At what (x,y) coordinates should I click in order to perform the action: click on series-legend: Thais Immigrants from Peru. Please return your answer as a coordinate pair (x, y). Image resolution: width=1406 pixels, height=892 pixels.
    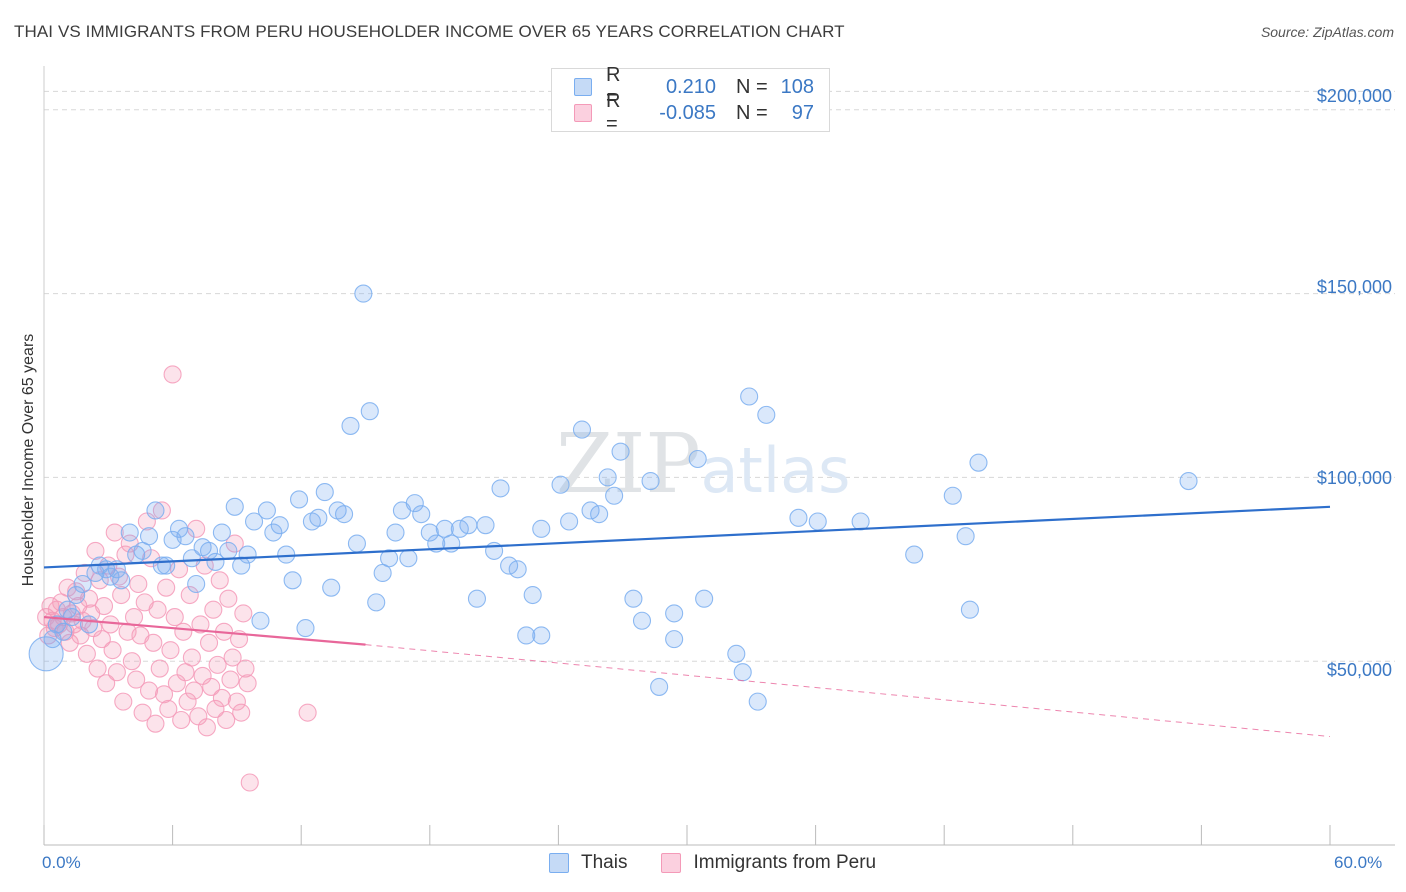
    Looking at the image, I should click on (729, 863).